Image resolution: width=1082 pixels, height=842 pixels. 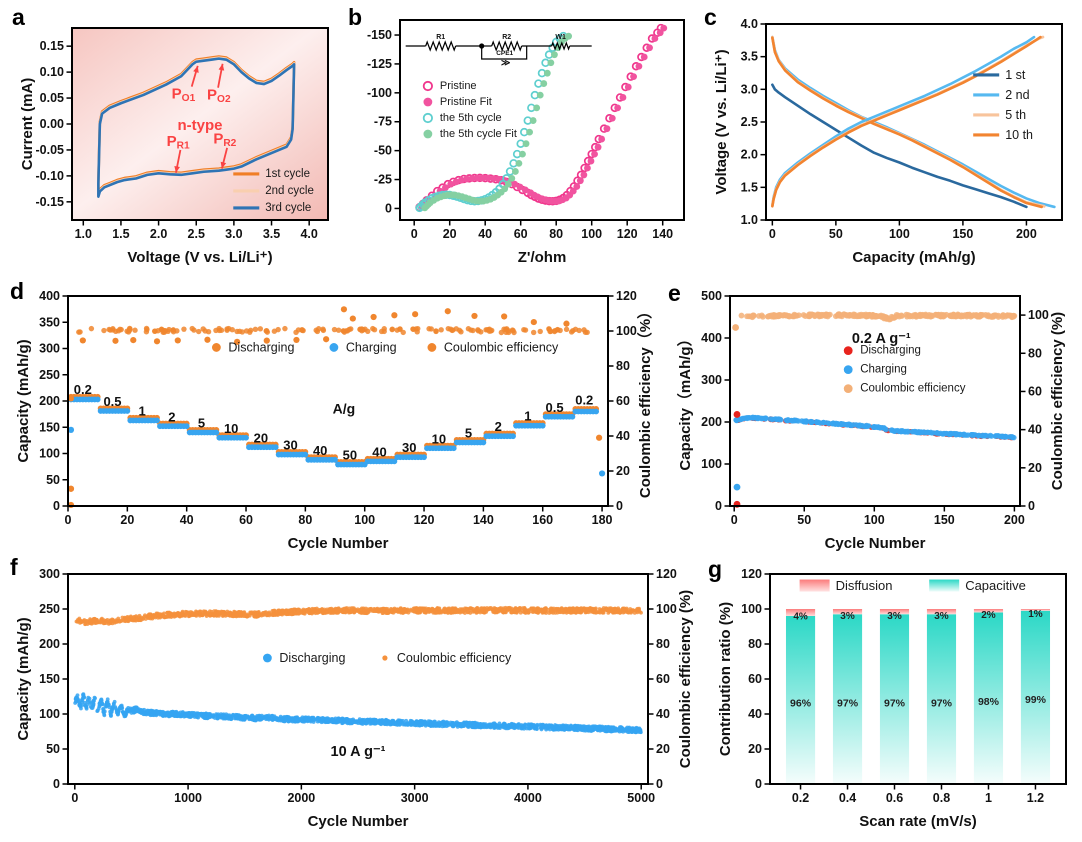 I want to click on svg-text: 5, so click(x=468, y=433).